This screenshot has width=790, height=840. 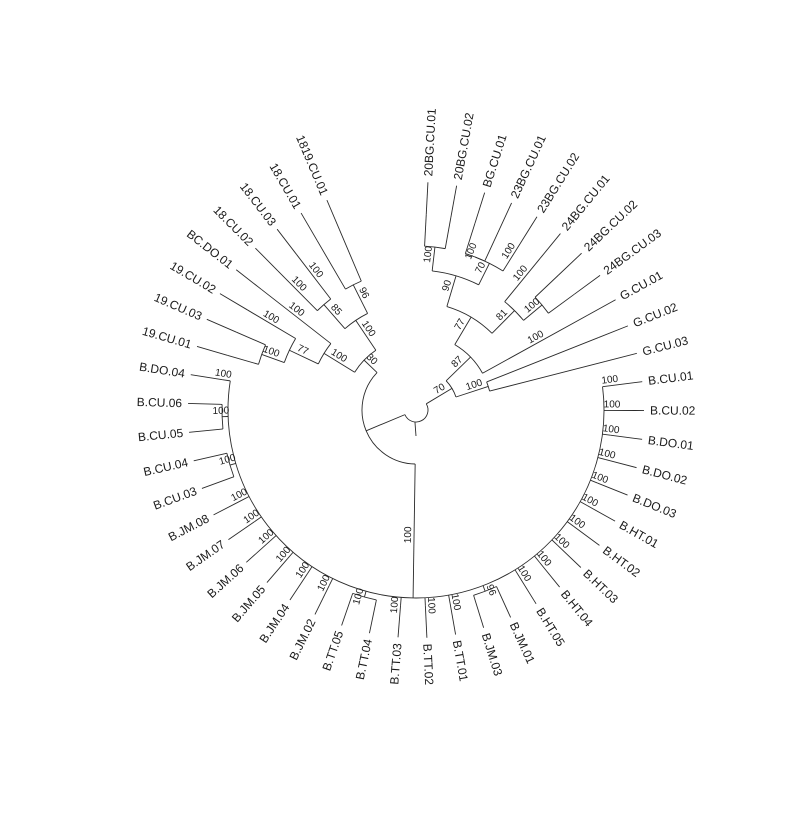 I want to click on root-branch, so click(x=415, y=429).